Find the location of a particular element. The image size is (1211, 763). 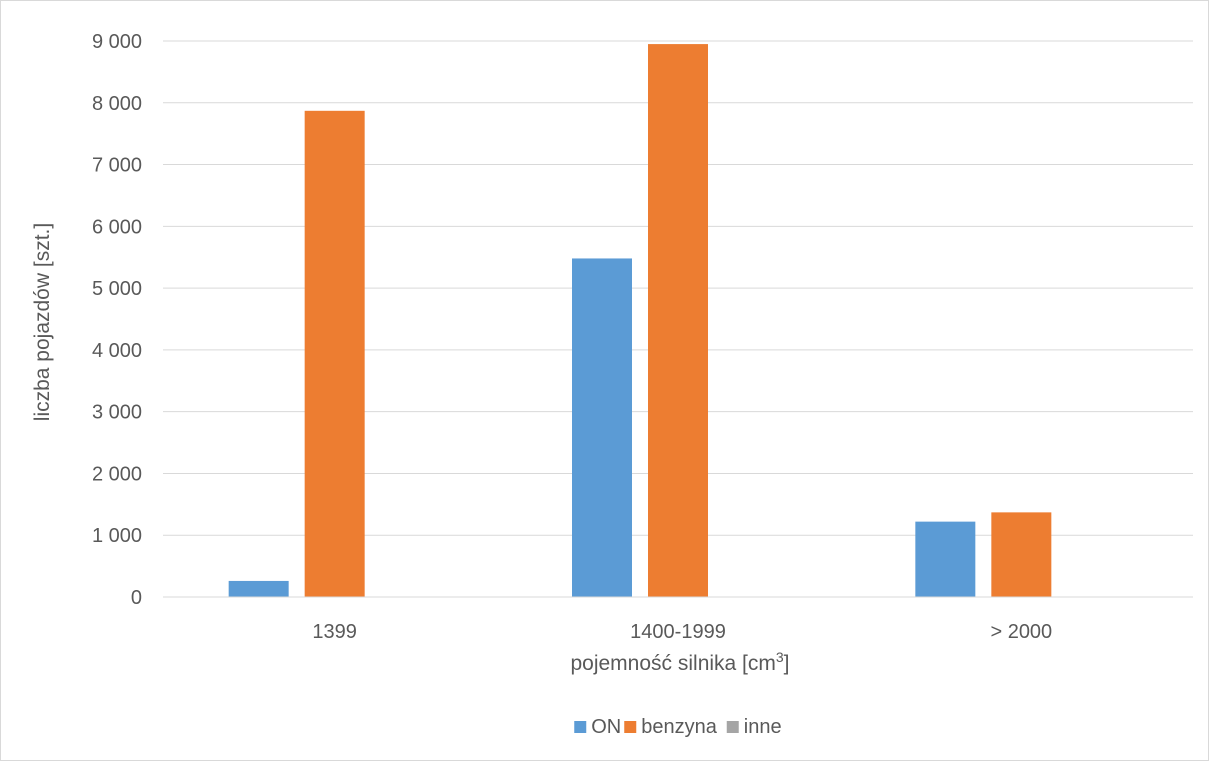

legend-swatch-ON is located at coordinates (580, 727).